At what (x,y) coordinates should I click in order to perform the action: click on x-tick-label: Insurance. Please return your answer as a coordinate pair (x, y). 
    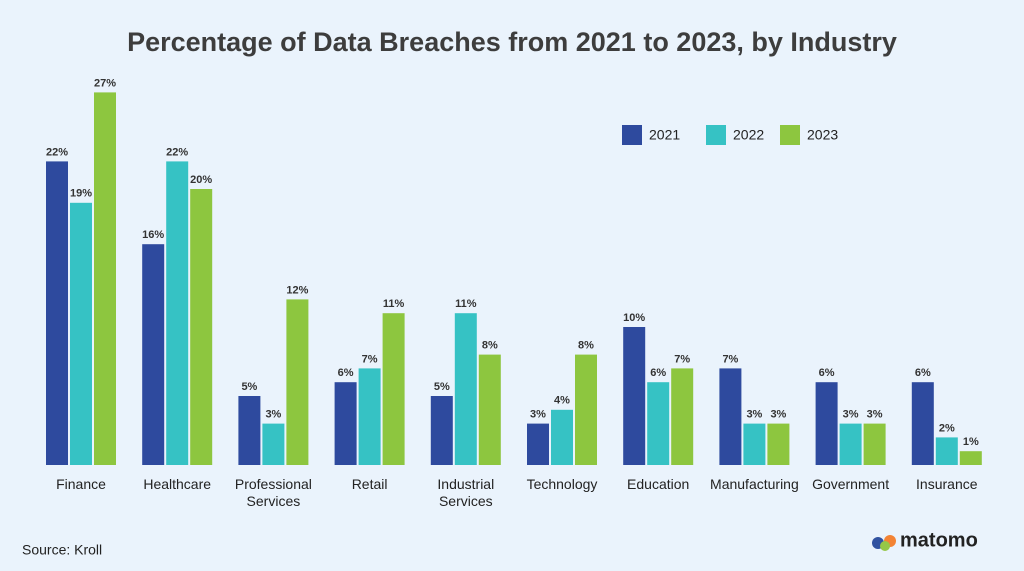
    Looking at the image, I should click on (947, 484).